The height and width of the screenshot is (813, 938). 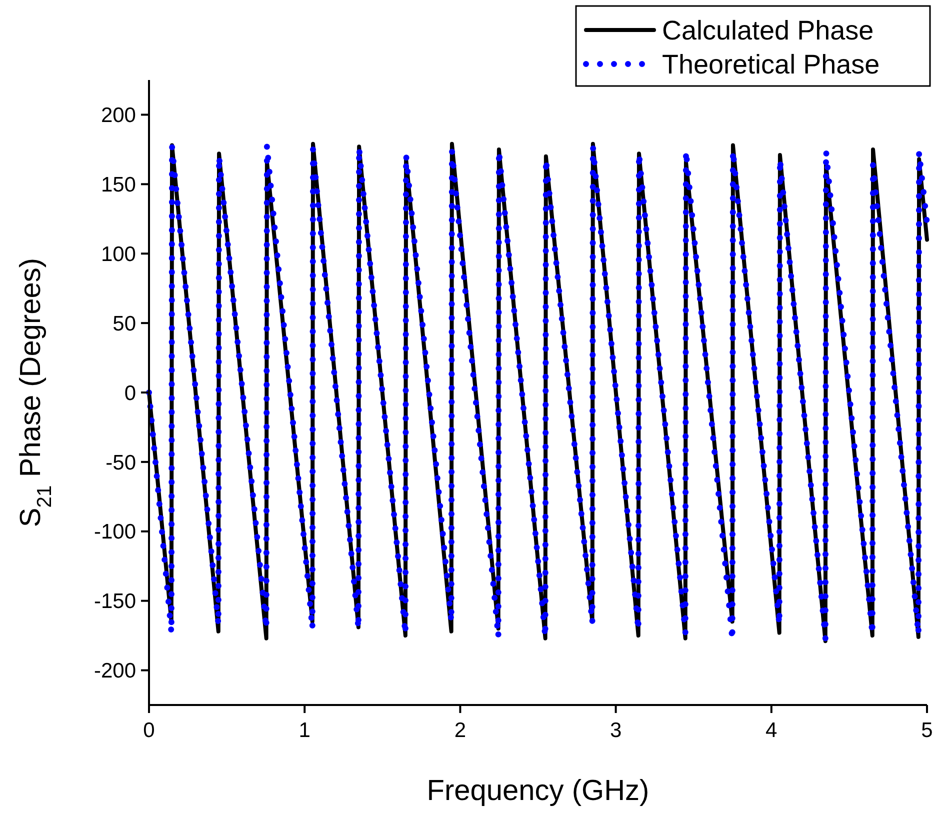 I want to click on x-tick-label: 4, so click(x=772, y=730).